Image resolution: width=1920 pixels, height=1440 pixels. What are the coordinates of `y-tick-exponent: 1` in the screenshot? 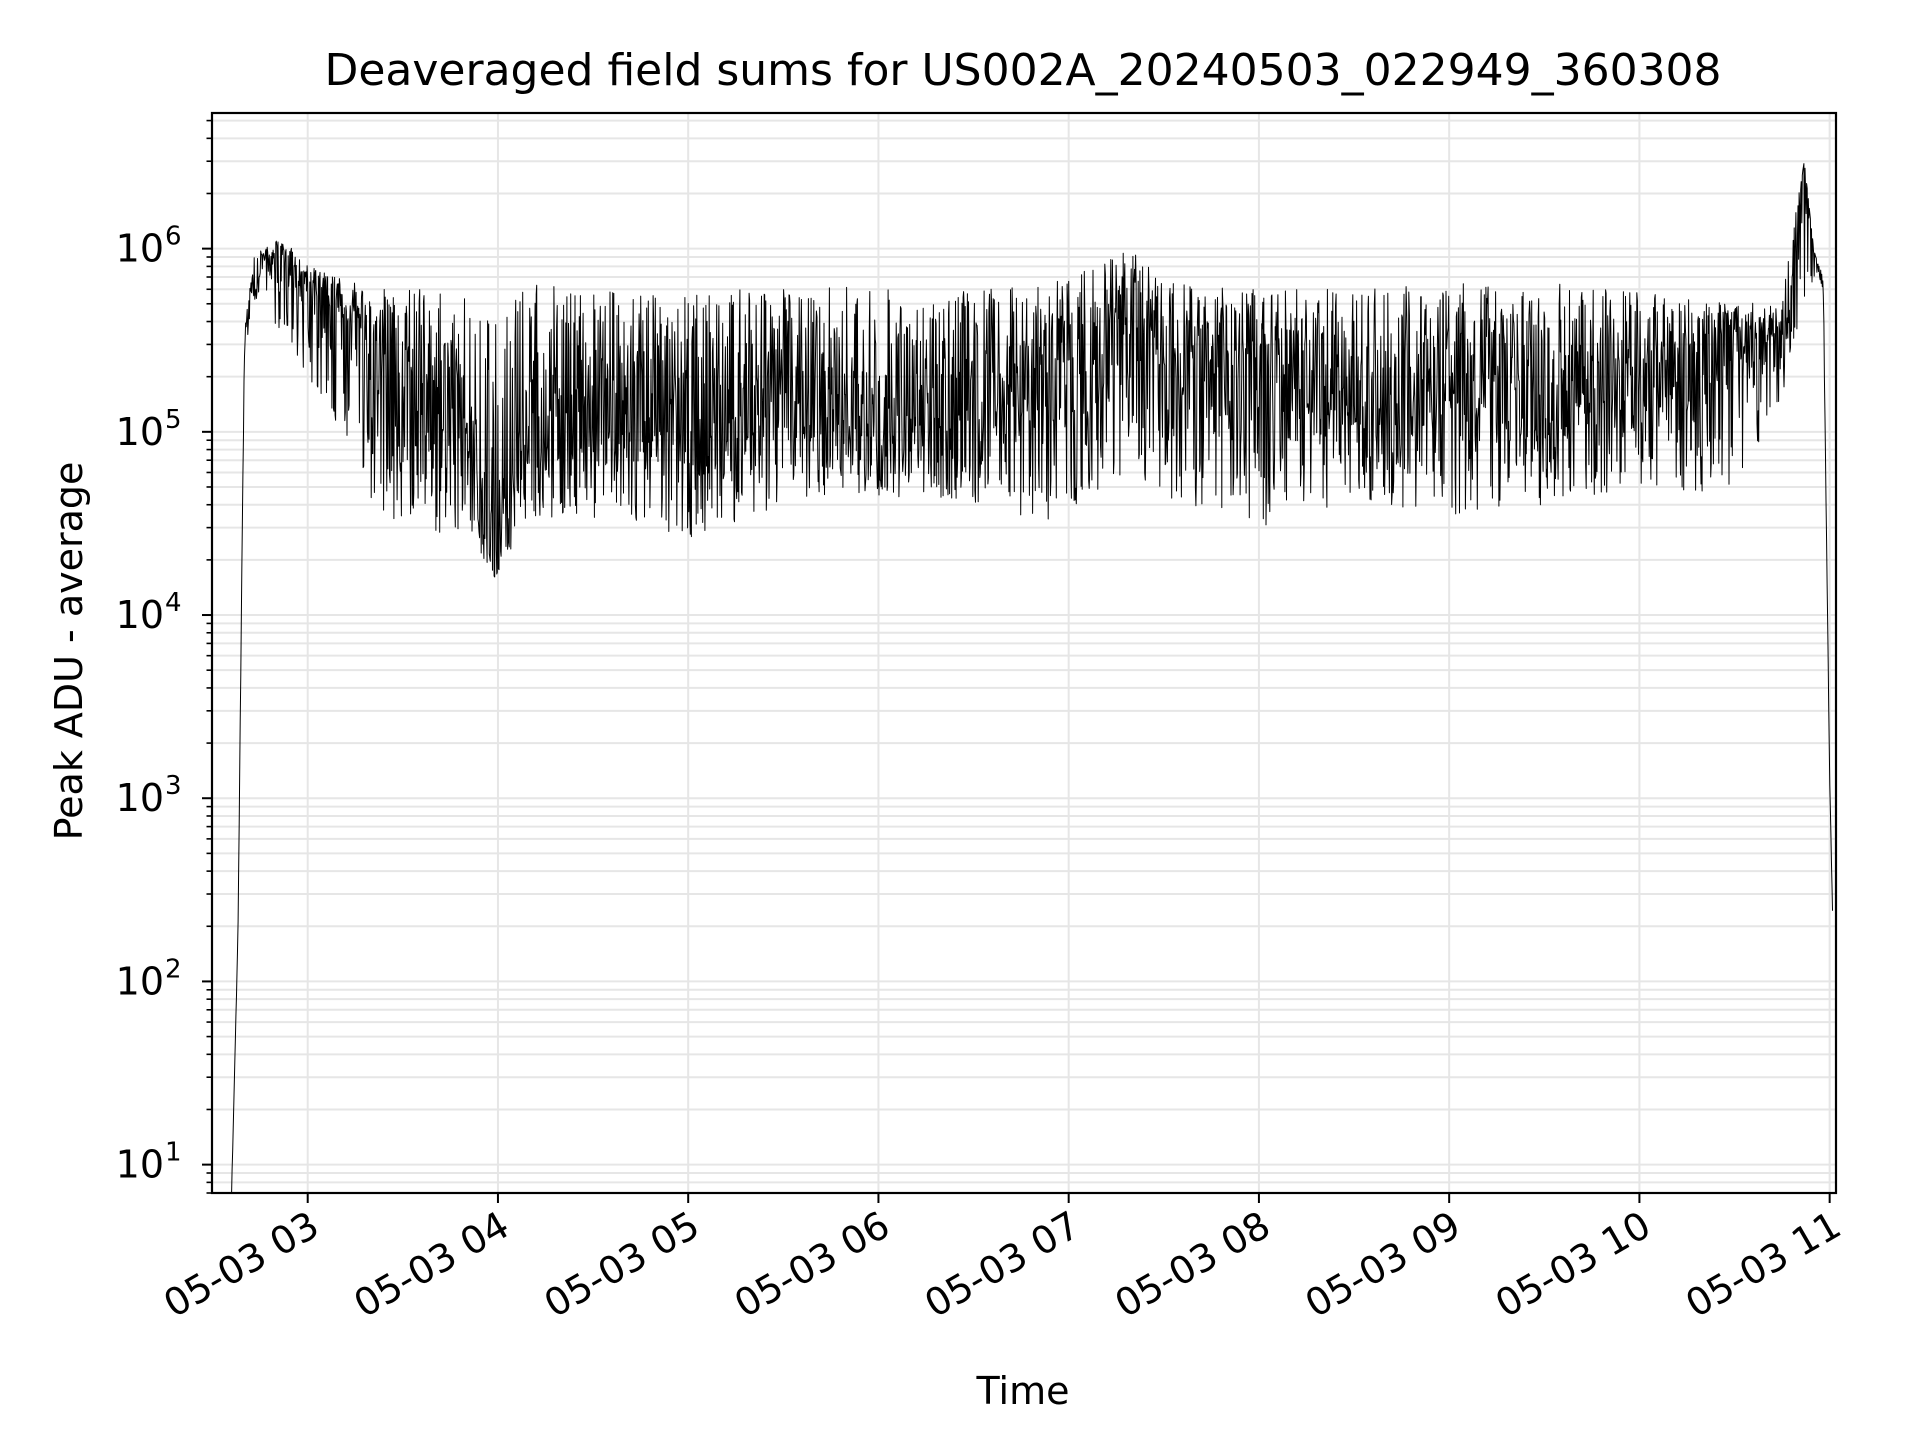 It's located at (173, 1153).